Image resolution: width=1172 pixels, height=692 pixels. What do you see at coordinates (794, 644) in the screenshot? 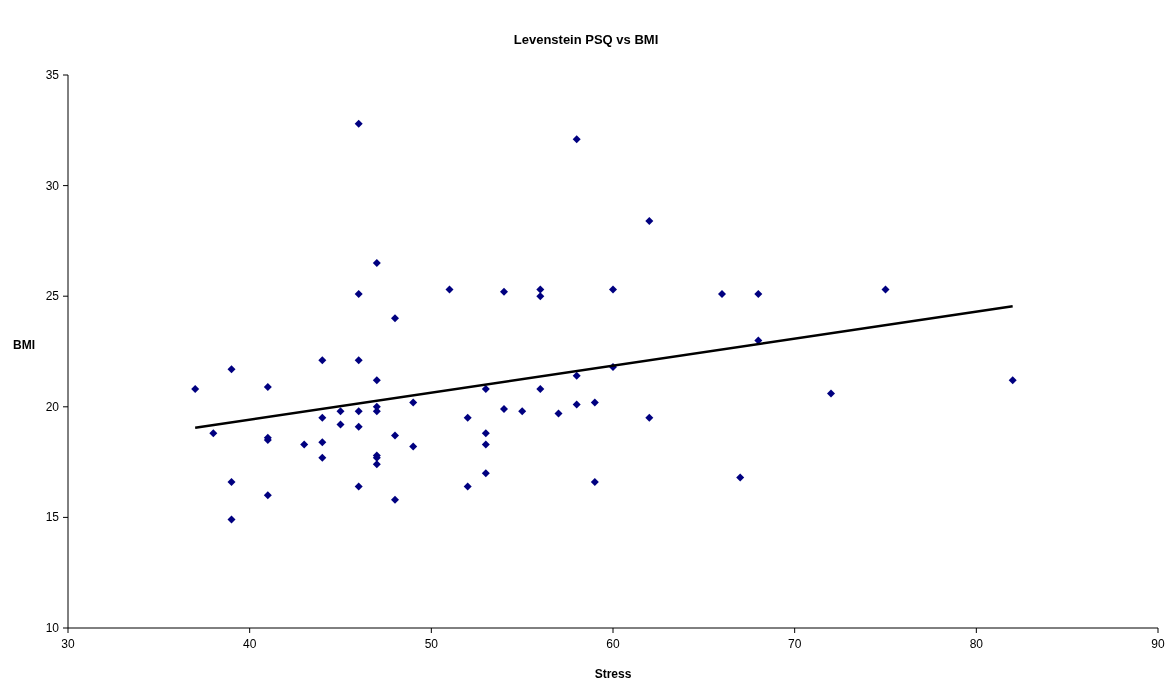
I see `x-tick-label: 70` at bounding box center [794, 644].